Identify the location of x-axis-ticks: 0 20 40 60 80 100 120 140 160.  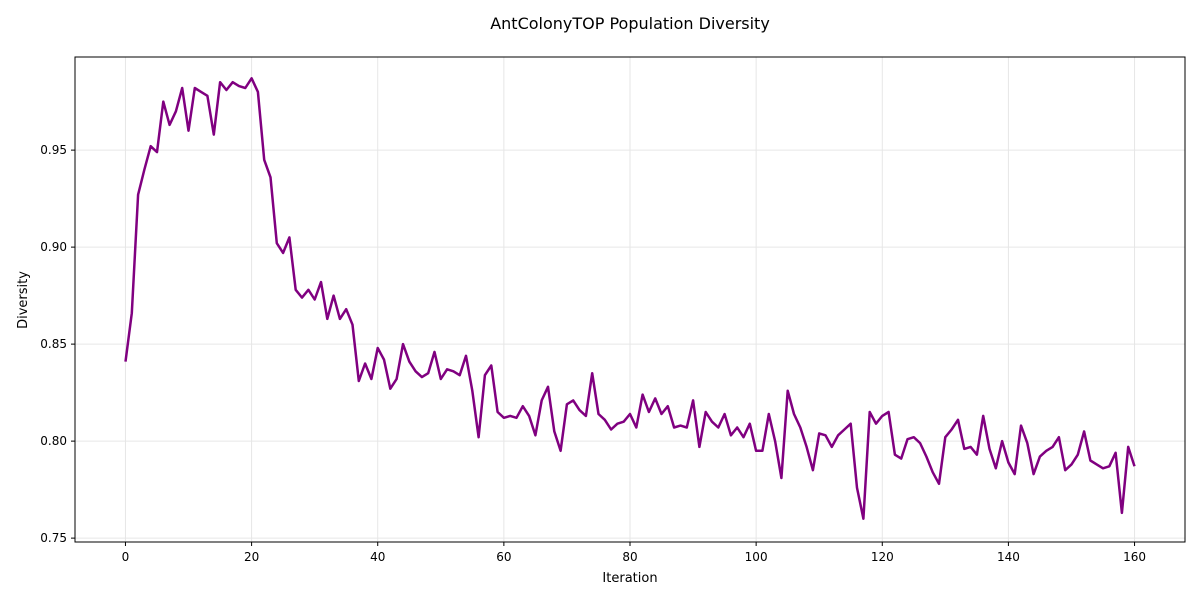
(634, 553).